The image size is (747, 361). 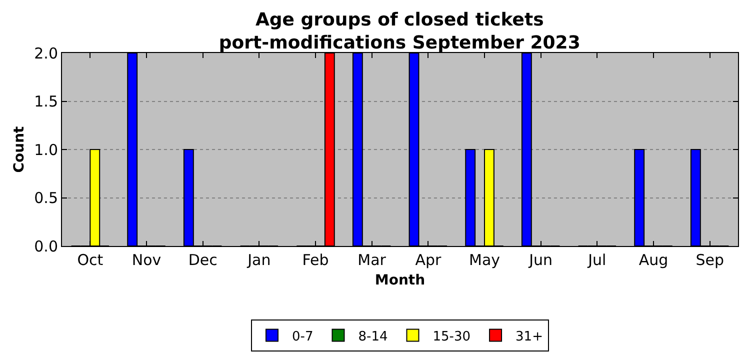 I want to click on y-tick-label: 1.5, so click(x=46, y=101).